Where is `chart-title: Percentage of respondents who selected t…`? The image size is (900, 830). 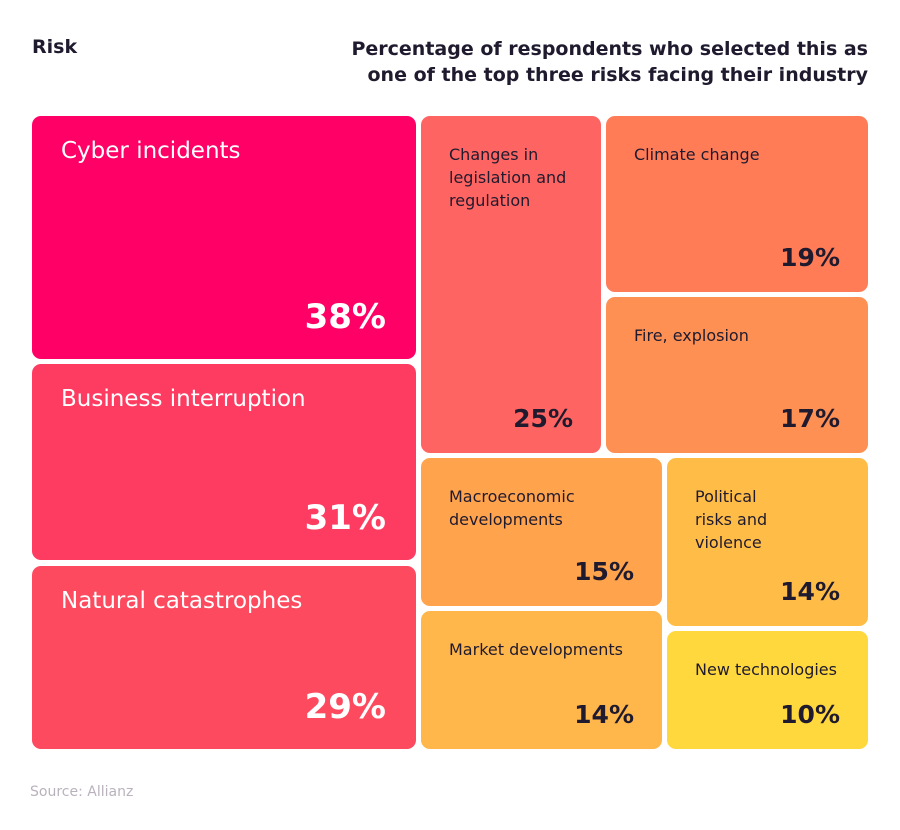
chart-title: Percentage of respondents who selected t… is located at coordinates (588, 62).